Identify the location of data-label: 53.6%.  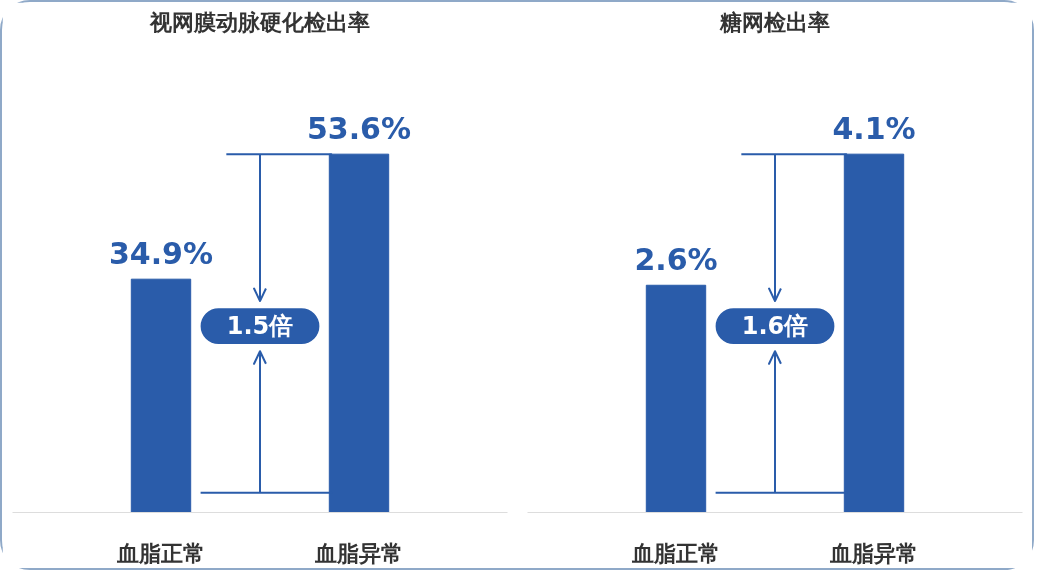
(359, 129).